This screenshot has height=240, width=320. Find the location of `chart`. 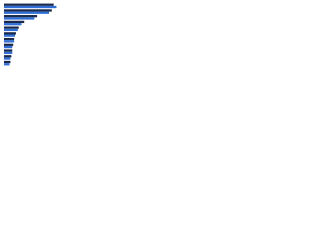

chart is located at coordinates (30, 34).